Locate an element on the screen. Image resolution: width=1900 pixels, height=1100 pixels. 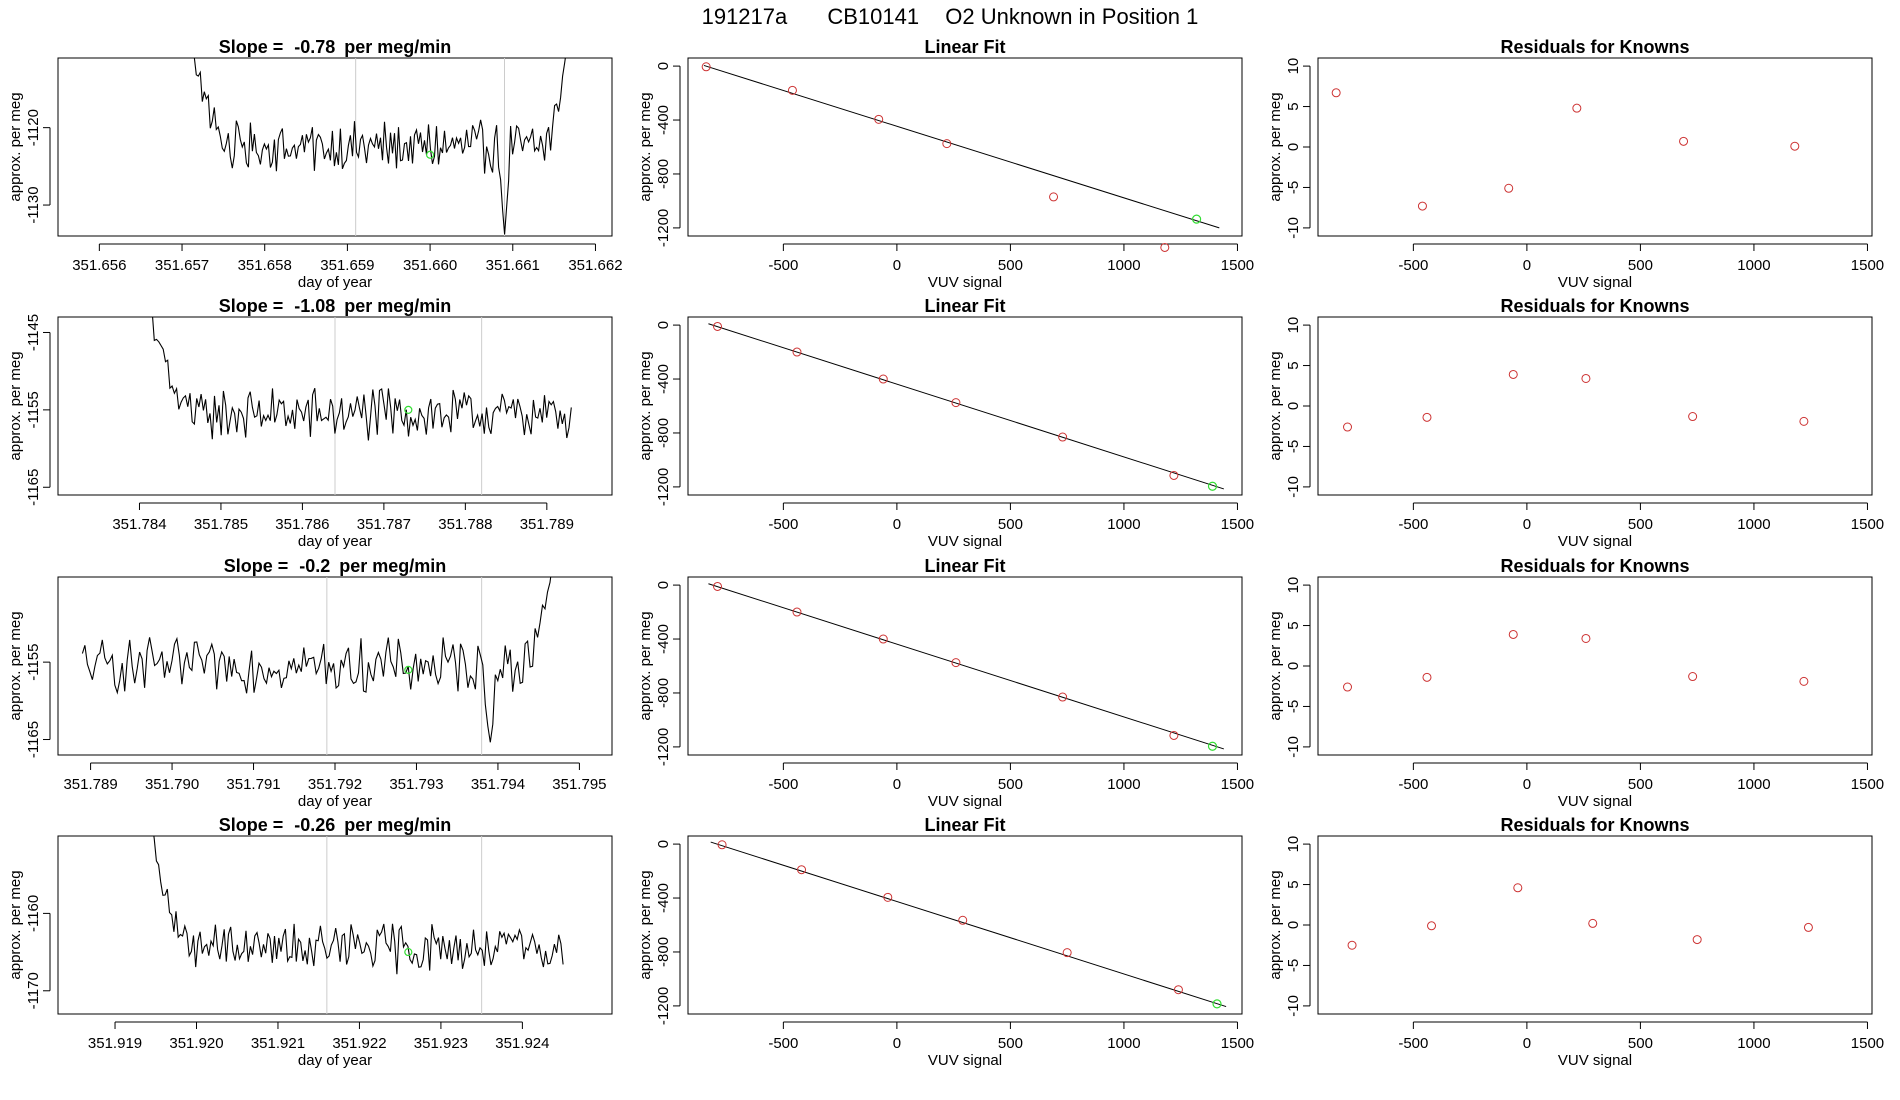
x-tick-label: 500 is located at coordinates (1640, 524).